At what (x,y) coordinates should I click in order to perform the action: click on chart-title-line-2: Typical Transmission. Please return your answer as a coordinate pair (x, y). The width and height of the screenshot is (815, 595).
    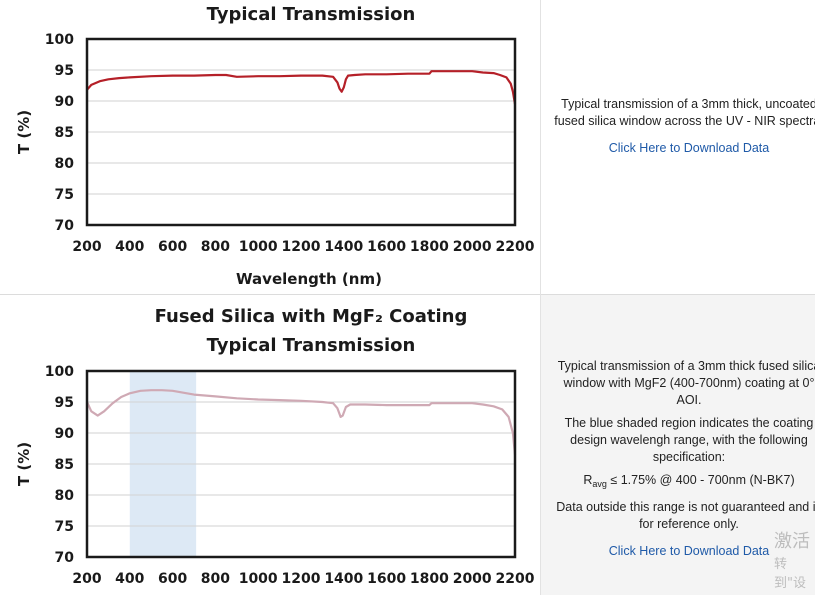
    Looking at the image, I should click on (311, 345).